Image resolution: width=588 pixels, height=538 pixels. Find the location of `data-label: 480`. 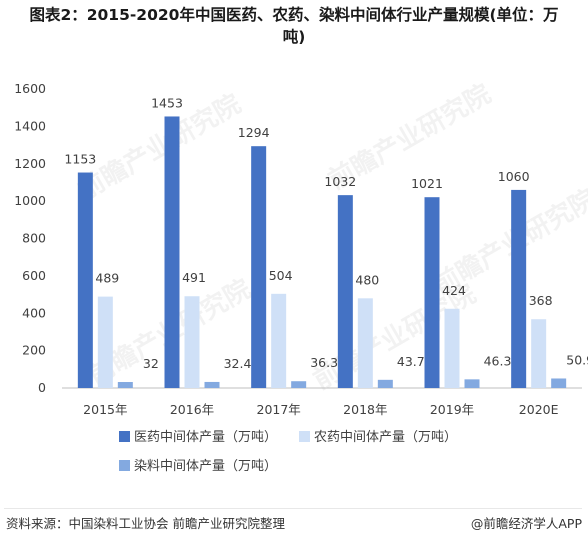

data-label: 480 is located at coordinates (367, 279).